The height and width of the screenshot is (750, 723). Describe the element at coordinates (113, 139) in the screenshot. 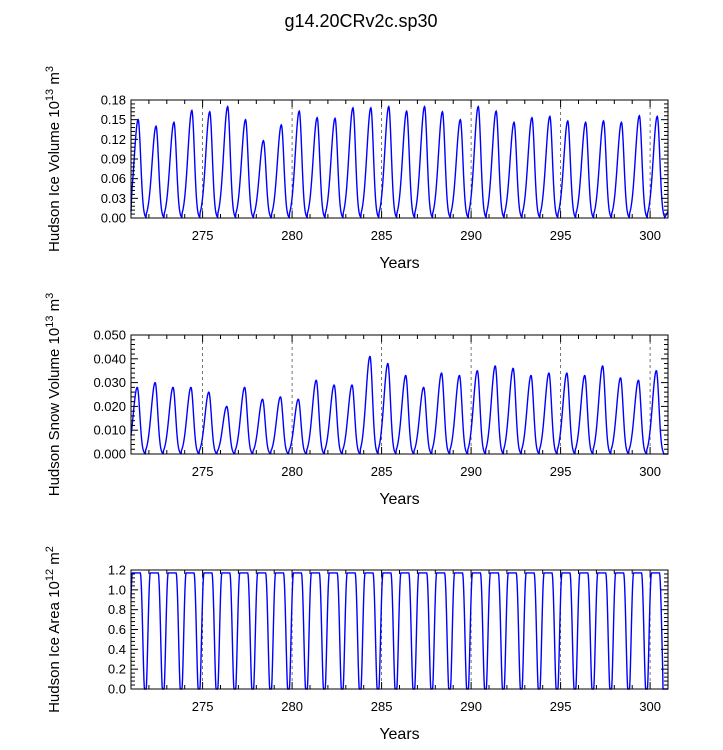

I see `y-tick-label: 0.12` at that location.